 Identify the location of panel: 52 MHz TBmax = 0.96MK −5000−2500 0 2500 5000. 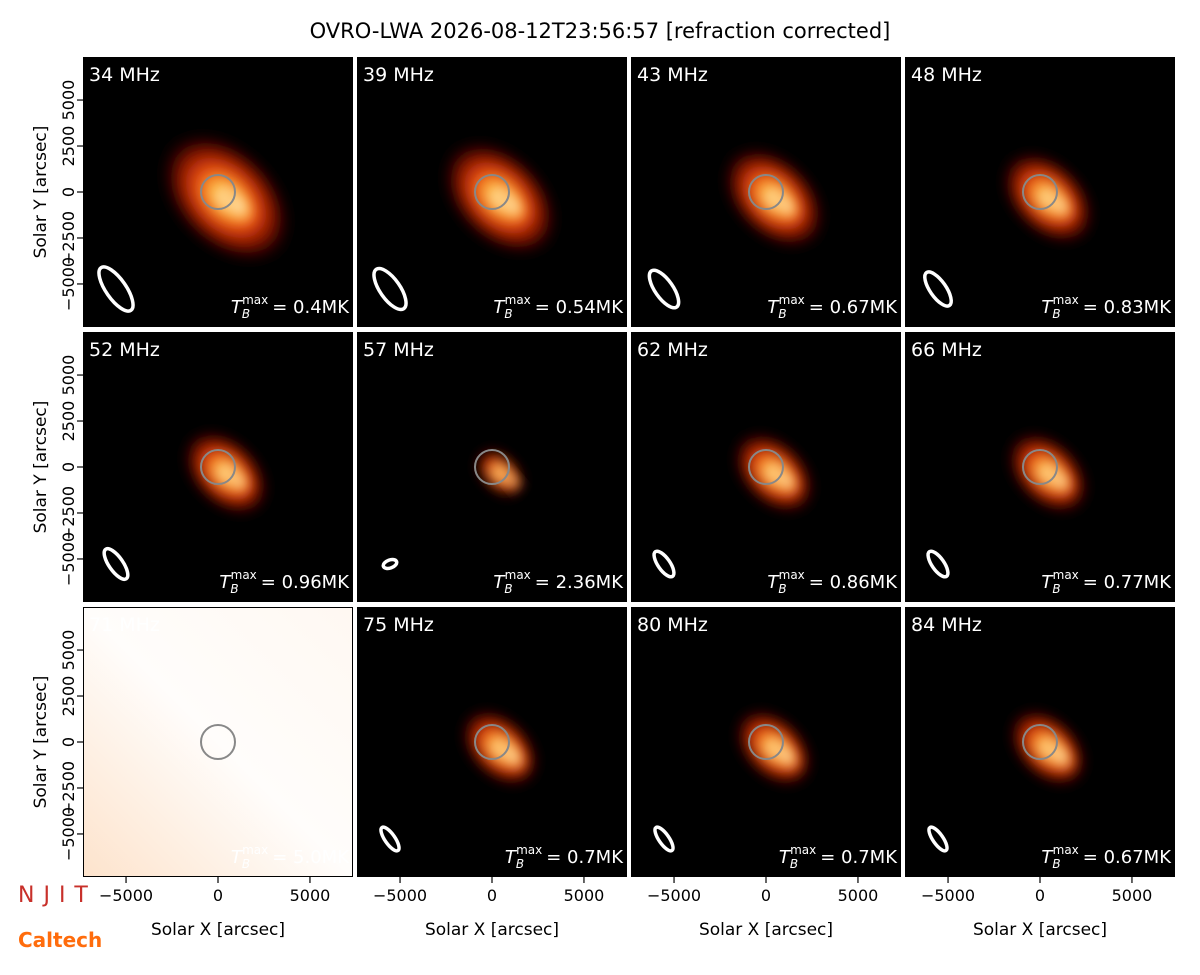
(206, 467).